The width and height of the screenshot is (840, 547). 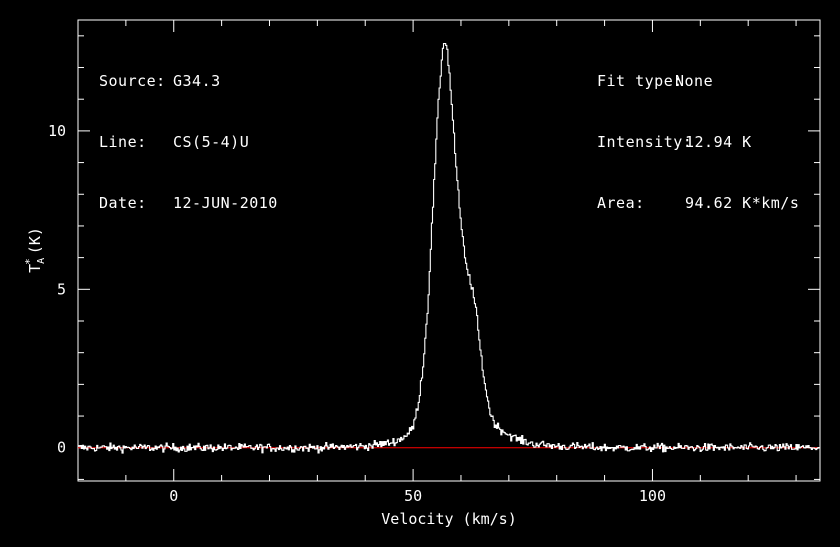 I want to click on info-key: Source:, so click(x=132, y=81).